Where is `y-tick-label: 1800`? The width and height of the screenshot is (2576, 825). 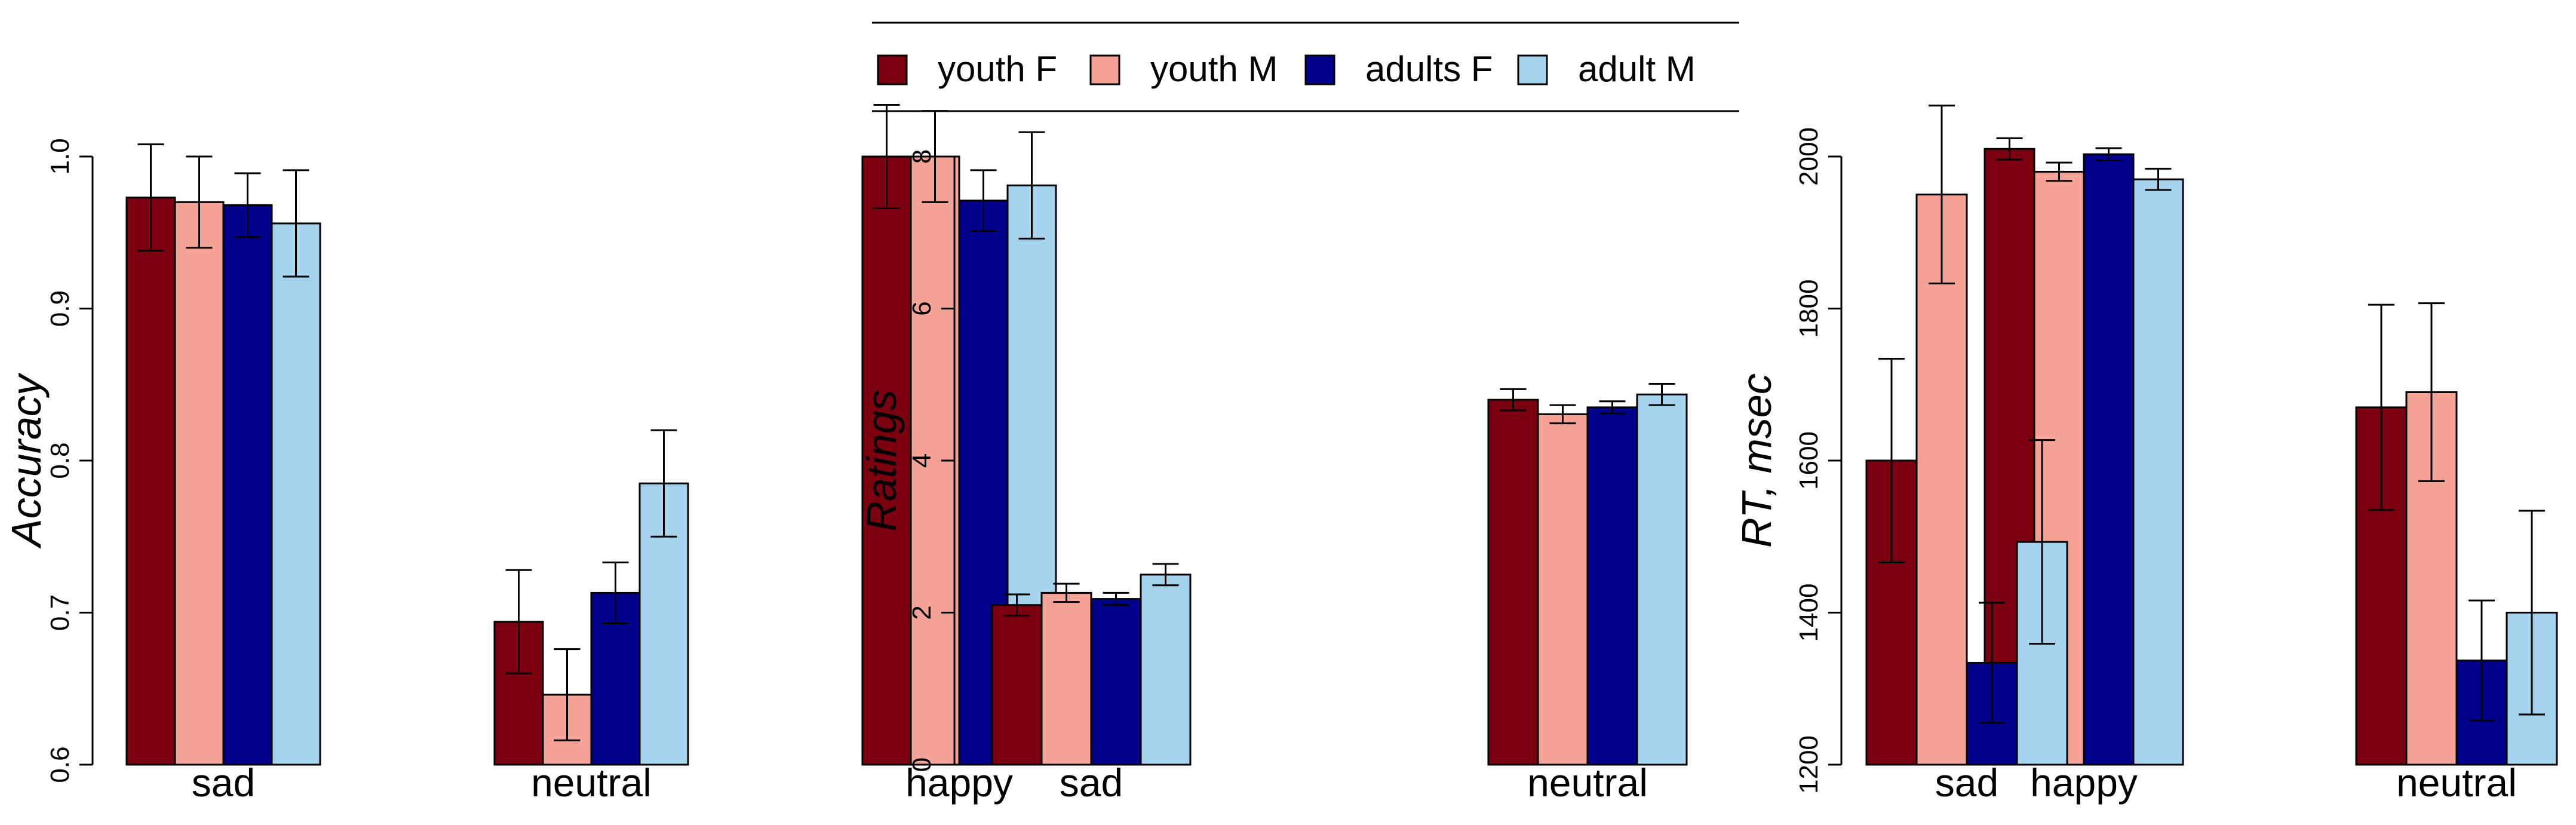
y-tick-label: 1800 is located at coordinates (1808, 309).